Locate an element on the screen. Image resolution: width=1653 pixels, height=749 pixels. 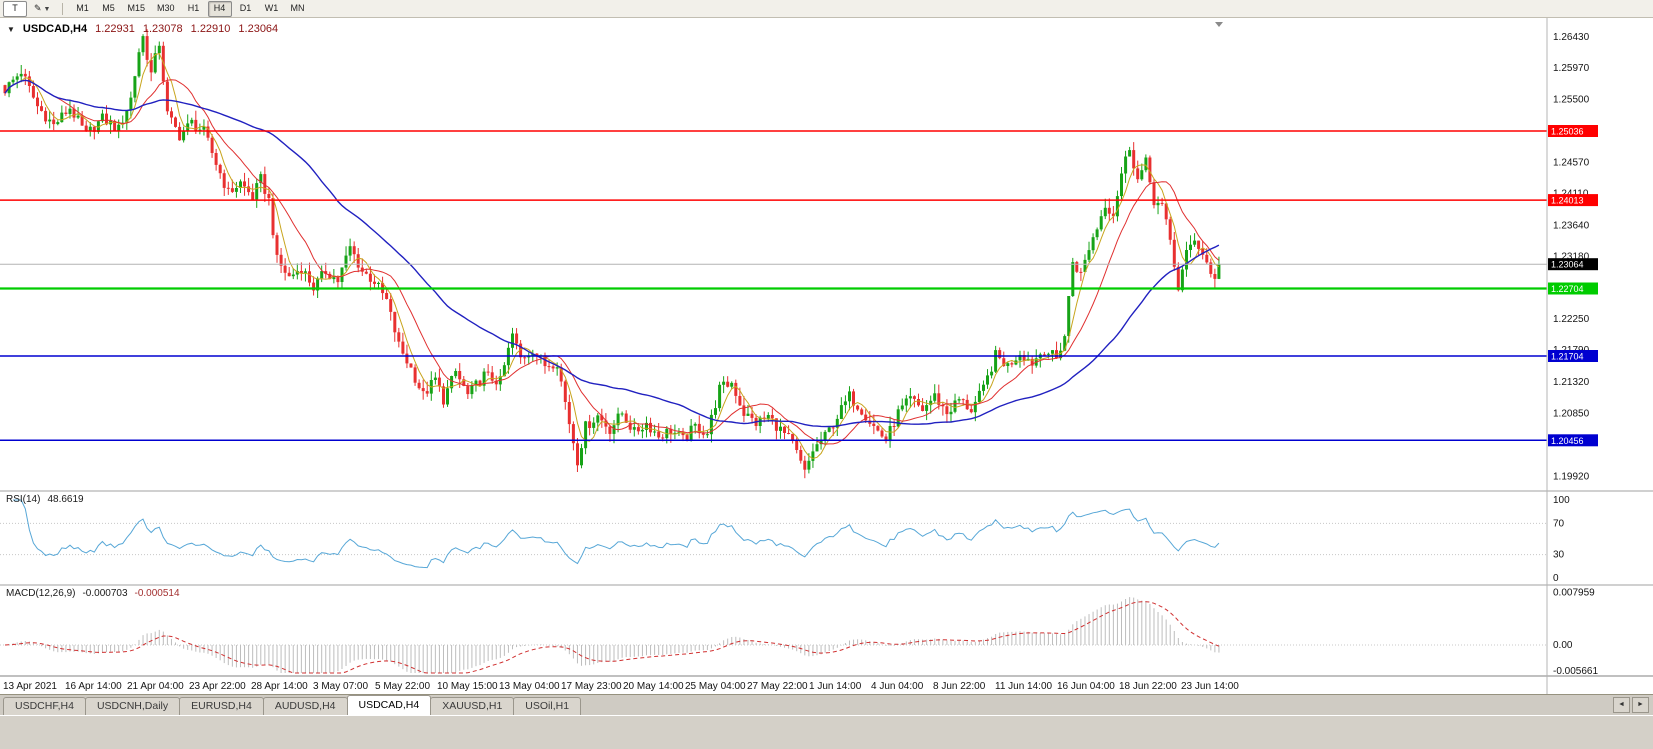
status-bar is located at coordinates (826, 732).